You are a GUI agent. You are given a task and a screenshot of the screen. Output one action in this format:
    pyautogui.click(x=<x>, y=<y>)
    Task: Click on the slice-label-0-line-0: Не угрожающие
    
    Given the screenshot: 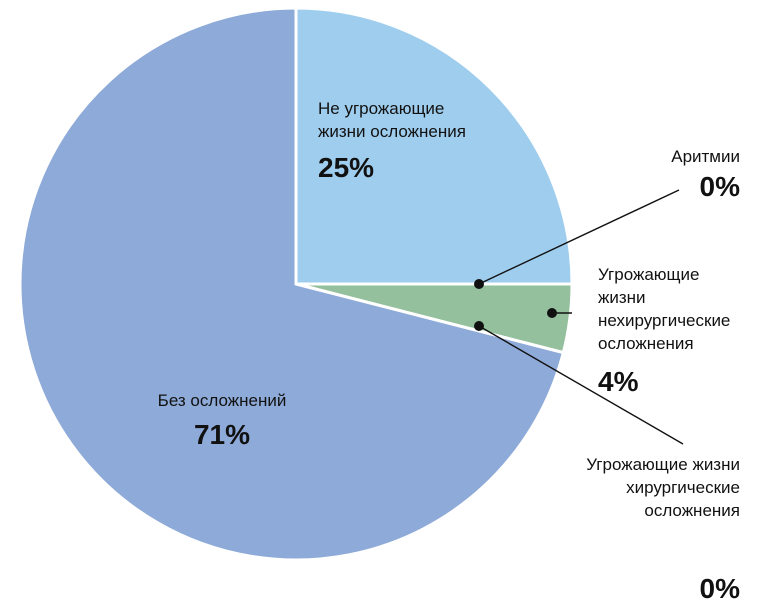 What is the action you would take?
    pyautogui.click(x=381, y=108)
    